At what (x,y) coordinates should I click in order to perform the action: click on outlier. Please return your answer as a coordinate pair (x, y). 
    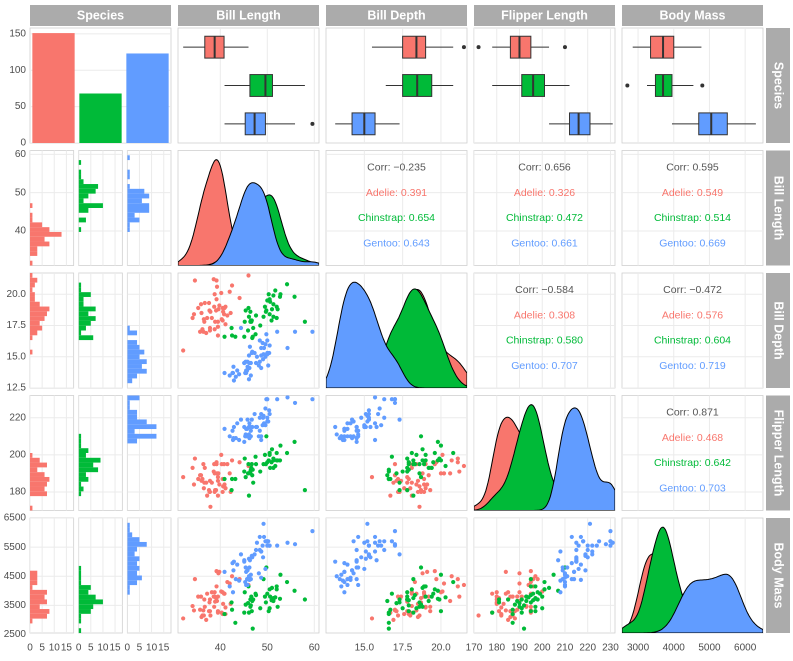
    Looking at the image, I should click on (627, 85).